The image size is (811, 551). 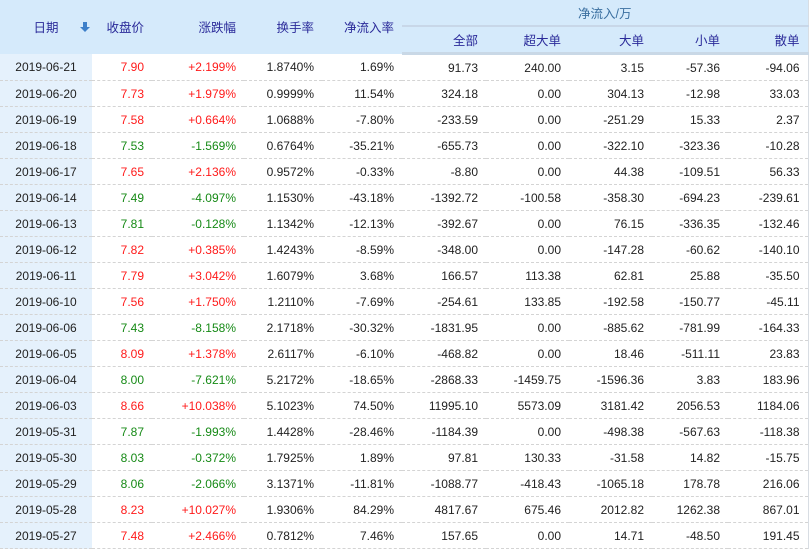 What do you see at coordinates (283, 483) in the screenshot?
I see `cell-turnover: 3.1371%` at bounding box center [283, 483].